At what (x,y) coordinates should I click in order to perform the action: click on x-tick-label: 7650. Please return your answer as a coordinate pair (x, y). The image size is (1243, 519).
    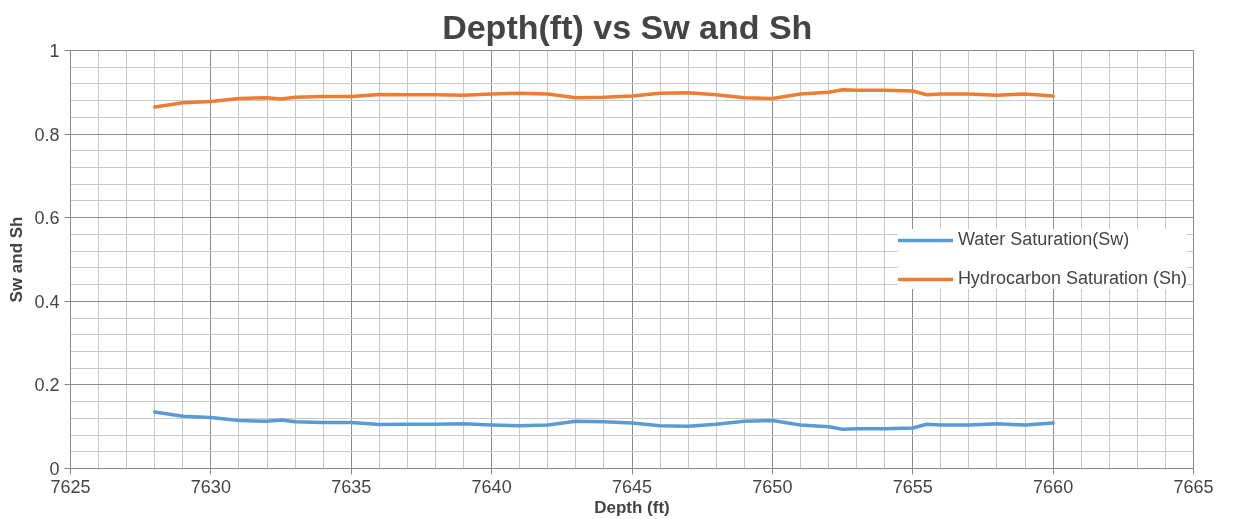
    Looking at the image, I should click on (772, 486).